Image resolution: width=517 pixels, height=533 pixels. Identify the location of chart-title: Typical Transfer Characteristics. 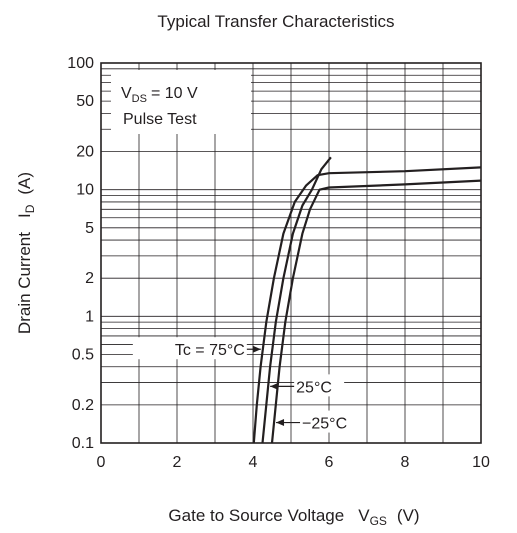
(275, 21).